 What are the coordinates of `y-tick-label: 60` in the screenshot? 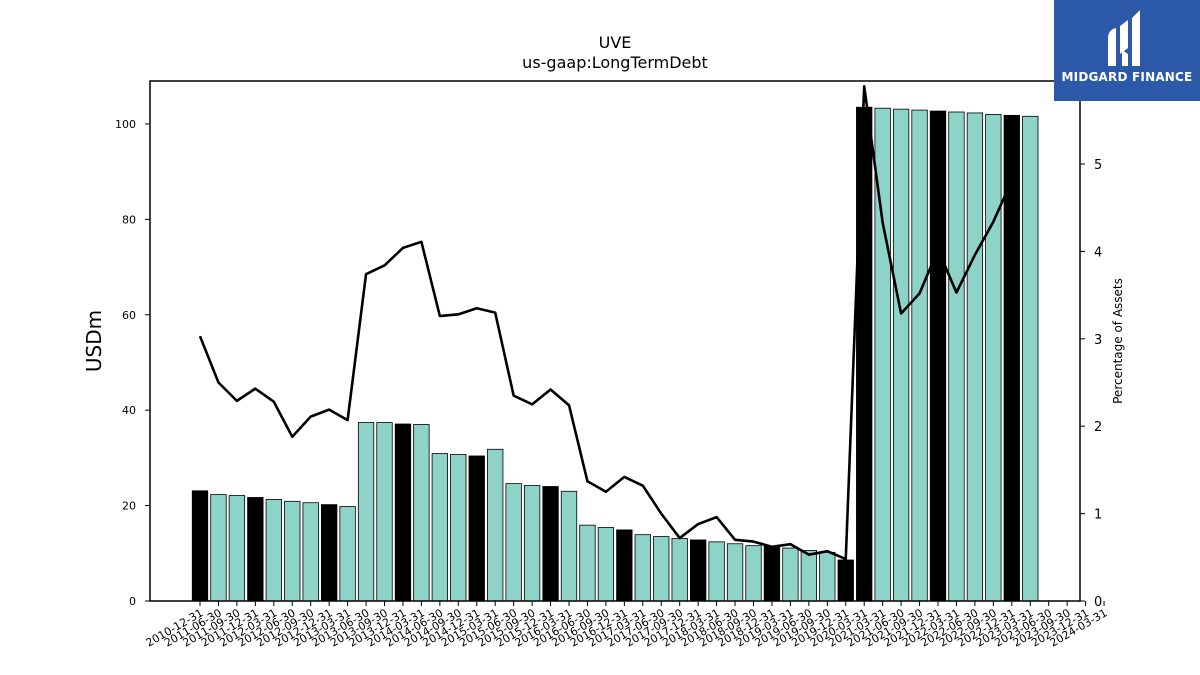 It's located at (129, 315).